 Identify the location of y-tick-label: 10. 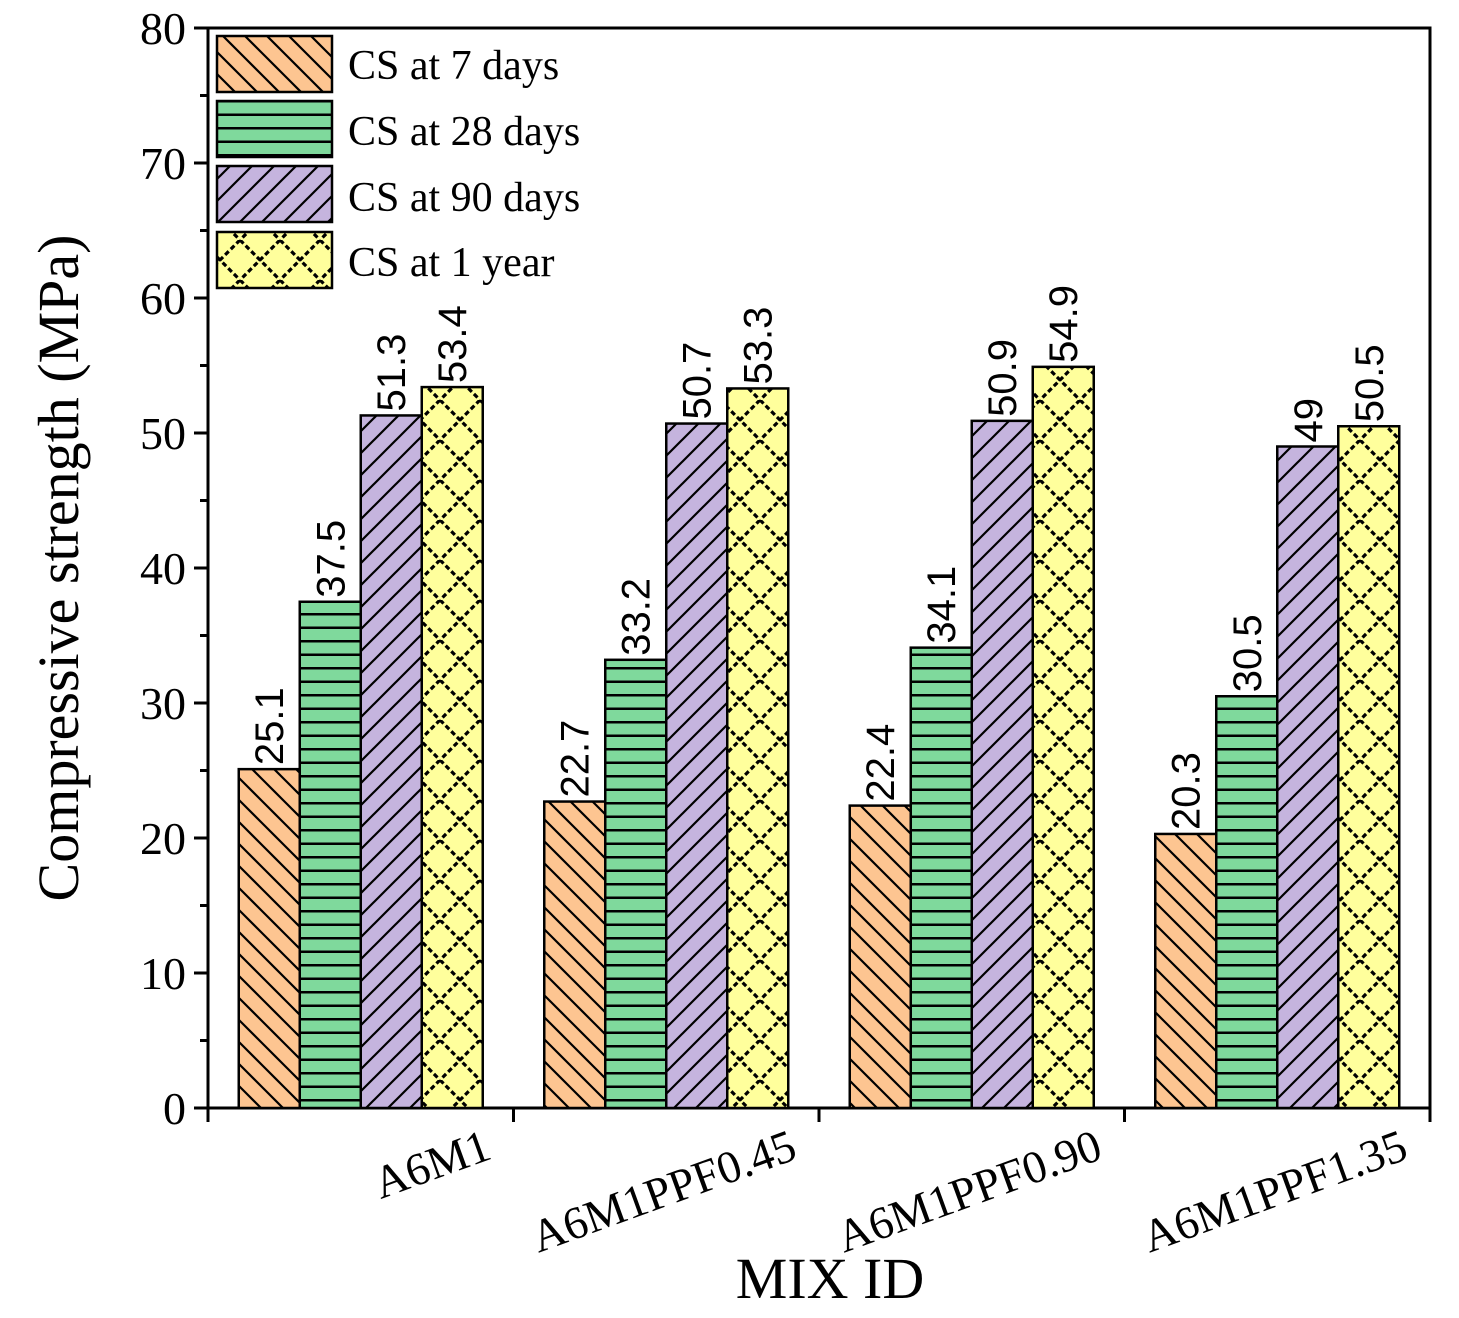
(163, 973).